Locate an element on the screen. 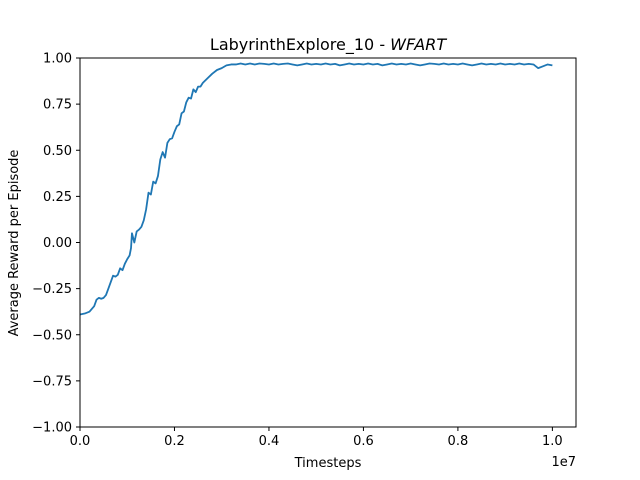 This screenshot has height=480, width=640. x-tick-label: 0.0 is located at coordinates (80, 441).